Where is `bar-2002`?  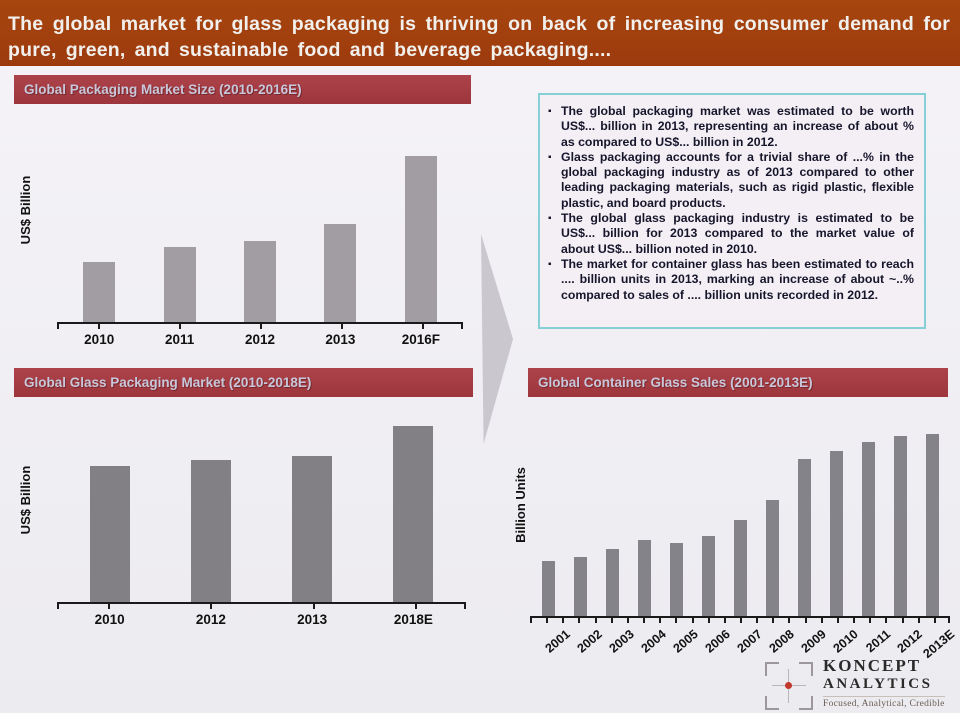 bar-2002 is located at coordinates (580, 586).